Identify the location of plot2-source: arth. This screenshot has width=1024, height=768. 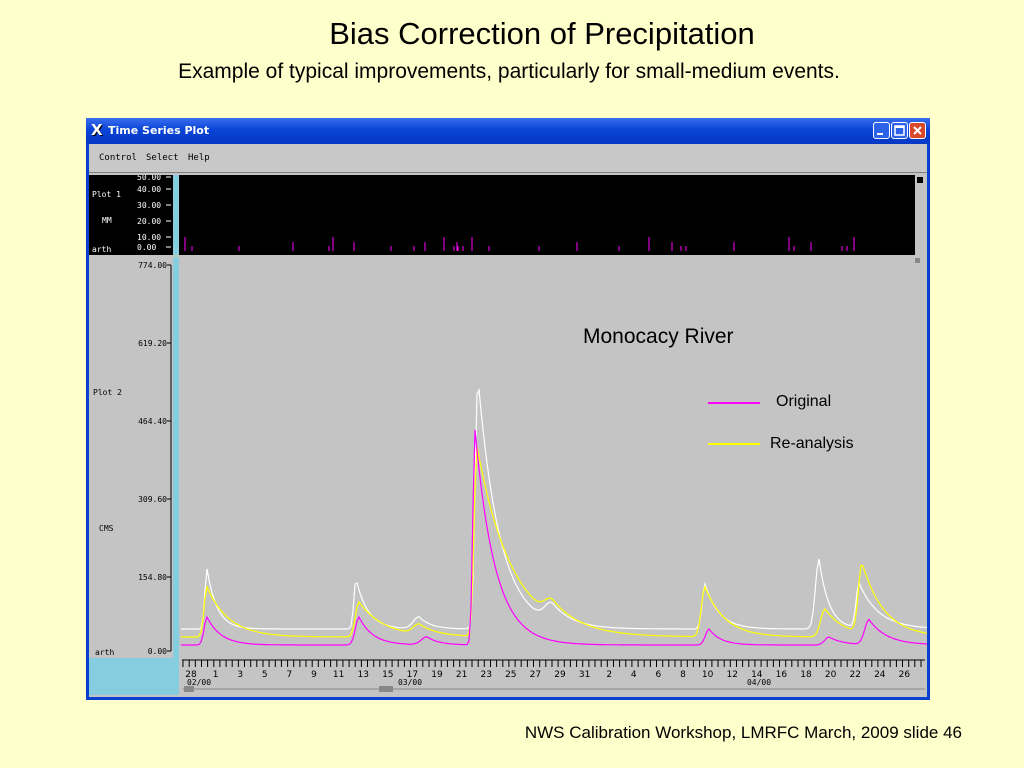
(104, 652).